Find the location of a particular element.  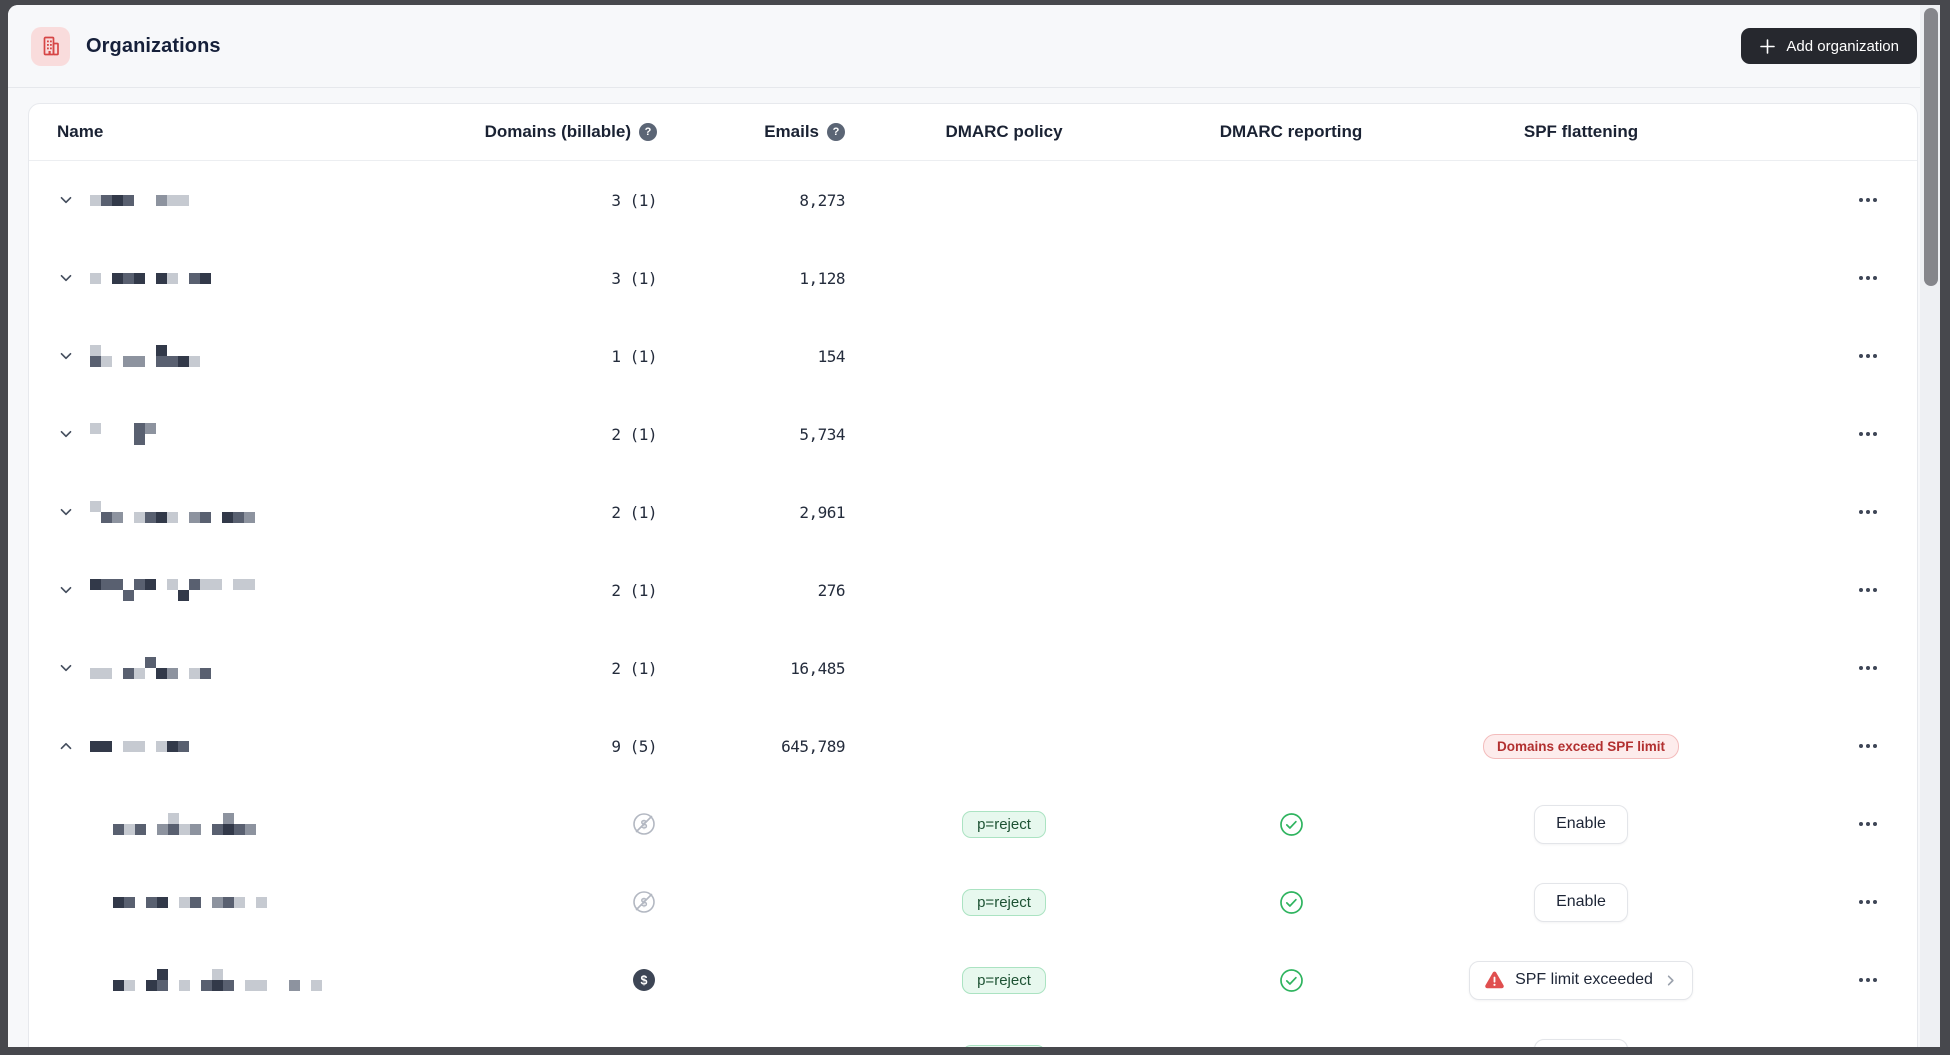

emails-value: 276 is located at coordinates (831, 590).